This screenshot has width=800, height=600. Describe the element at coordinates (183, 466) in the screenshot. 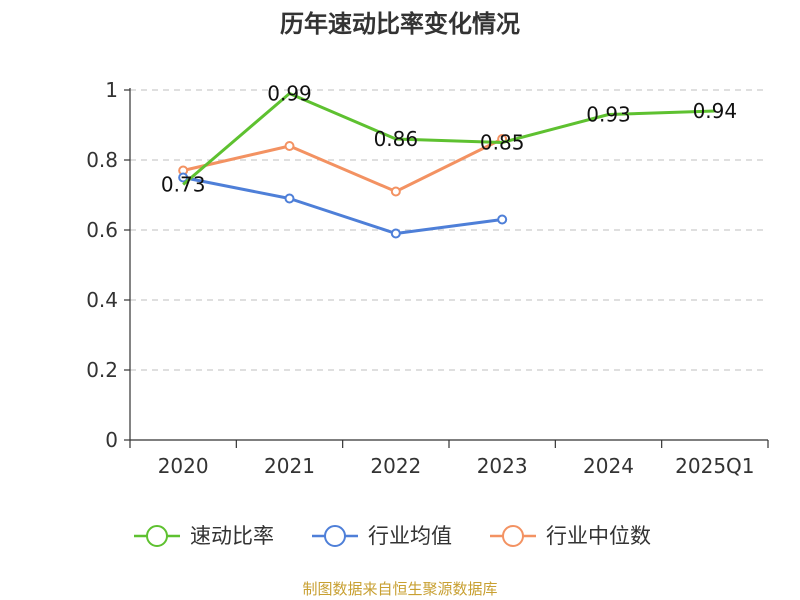

I see `x-tick-label: 2020` at that location.